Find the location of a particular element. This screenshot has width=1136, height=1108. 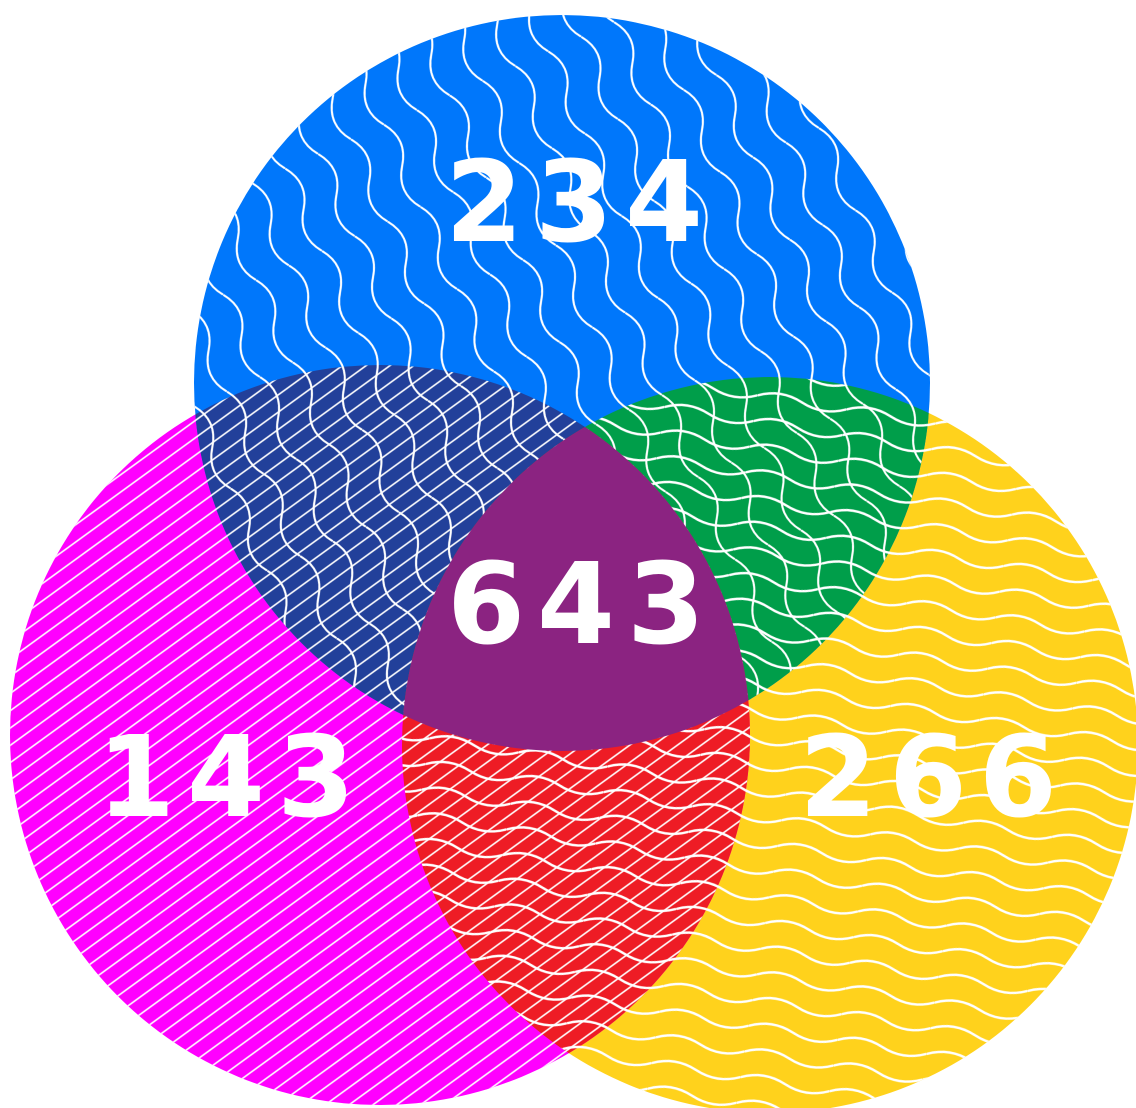

center-group is located at coordinates (576, 564).